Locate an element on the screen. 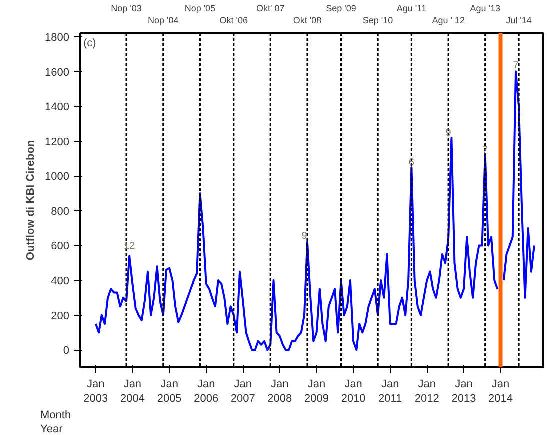 The image size is (547, 435). ref-line-label: Okt '08 is located at coordinates (307, 21).